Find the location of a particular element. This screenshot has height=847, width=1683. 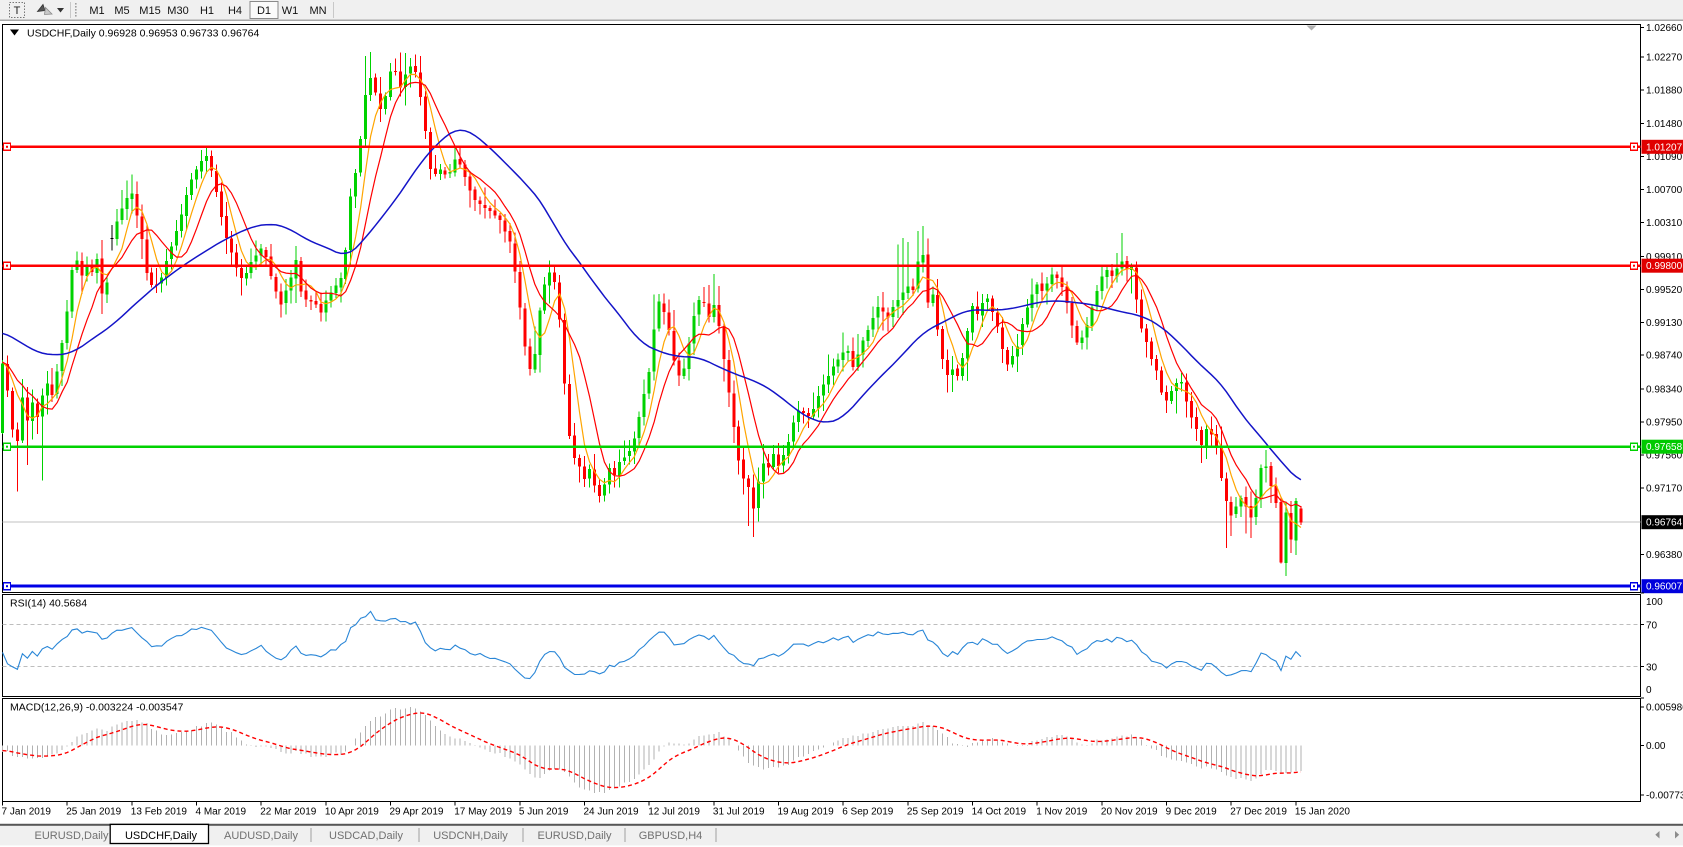

svg-text: H4 is located at coordinates (235, 11).